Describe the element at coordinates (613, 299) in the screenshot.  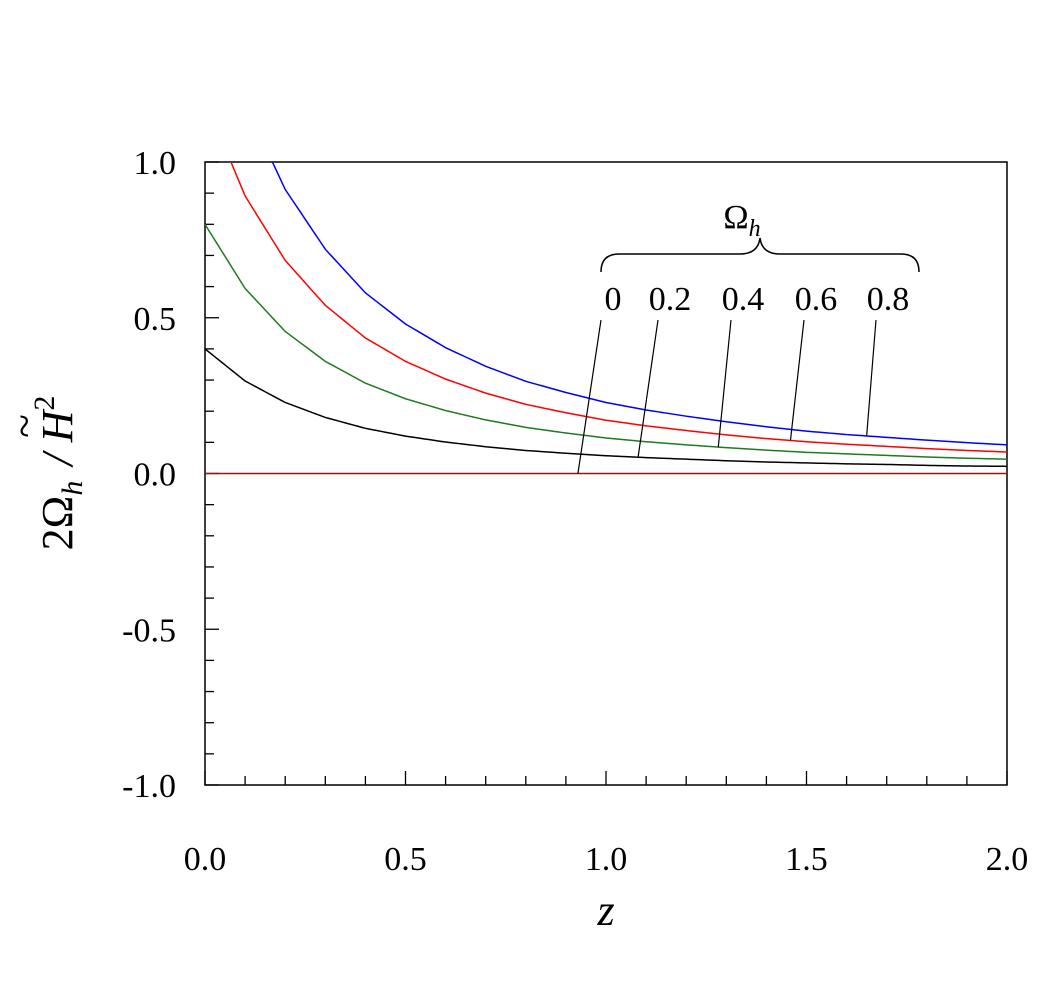
I see `legend-label: 0` at that location.